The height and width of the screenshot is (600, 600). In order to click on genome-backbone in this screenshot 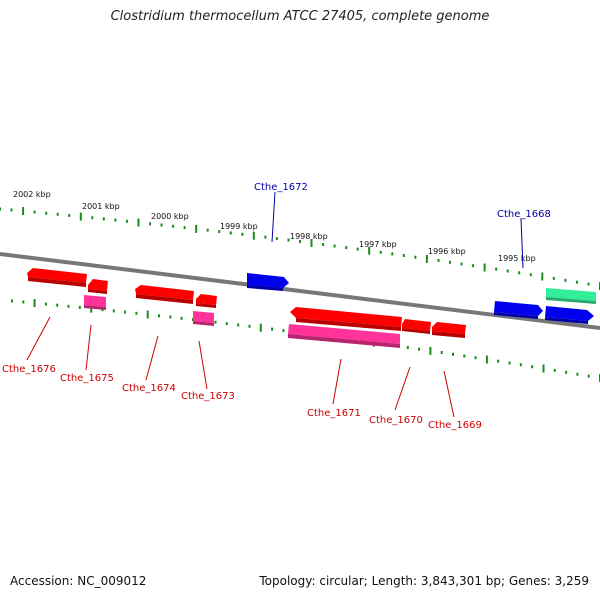, I will do `click(300, 291)`.